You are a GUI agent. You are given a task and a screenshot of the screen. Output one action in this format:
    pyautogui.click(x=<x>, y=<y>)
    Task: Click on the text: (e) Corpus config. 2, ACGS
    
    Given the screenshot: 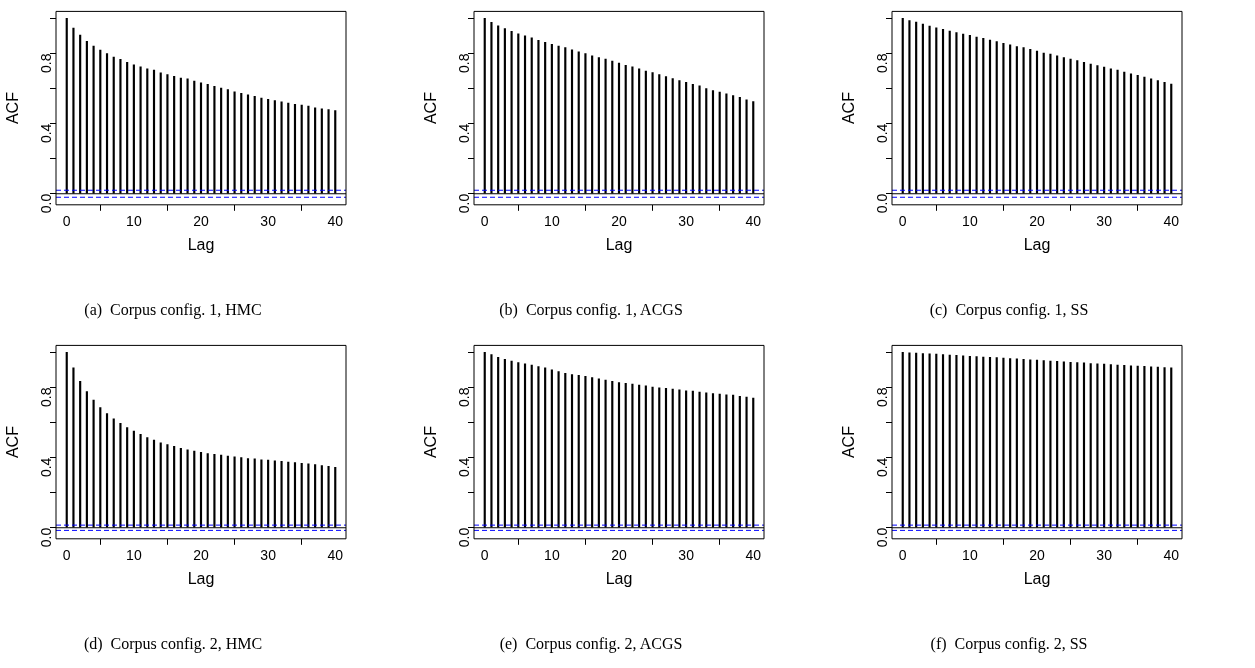 What is the action you would take?
    pyautogui.click(x=591, y=643)
    